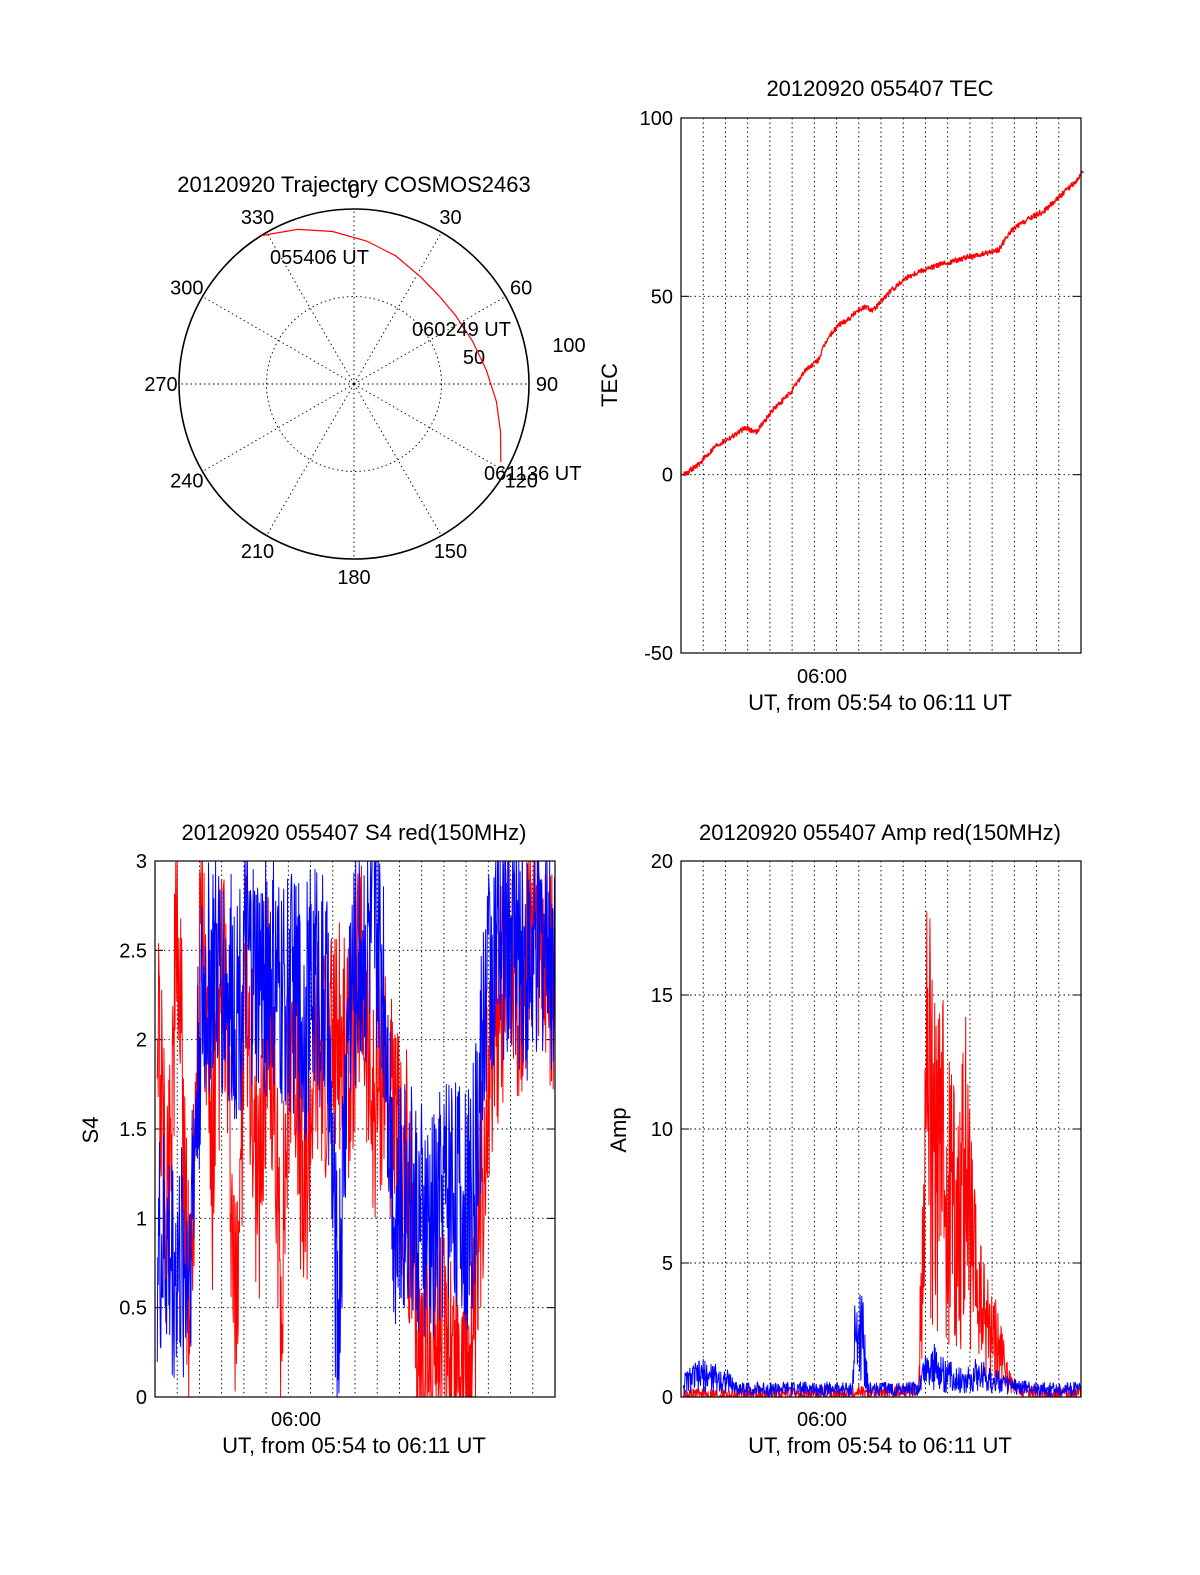  What do you see at coordinates (319, 258) in the screenshot?
I see `polar-annotation-start: 055406 UT` at bounding box center [319, 258].